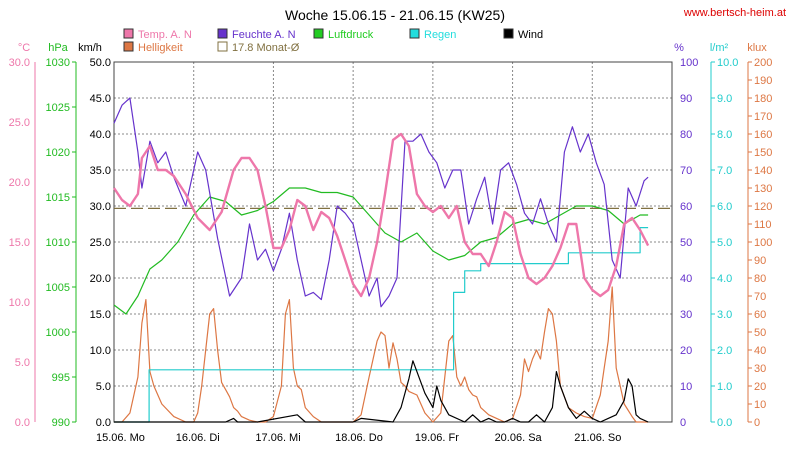 This screenshot has width=790, height=460. What do you see at coordinates (19, 183) in the screenshot?
I see `tick-label-temp: 20.0` at bounding box center [19, 183].